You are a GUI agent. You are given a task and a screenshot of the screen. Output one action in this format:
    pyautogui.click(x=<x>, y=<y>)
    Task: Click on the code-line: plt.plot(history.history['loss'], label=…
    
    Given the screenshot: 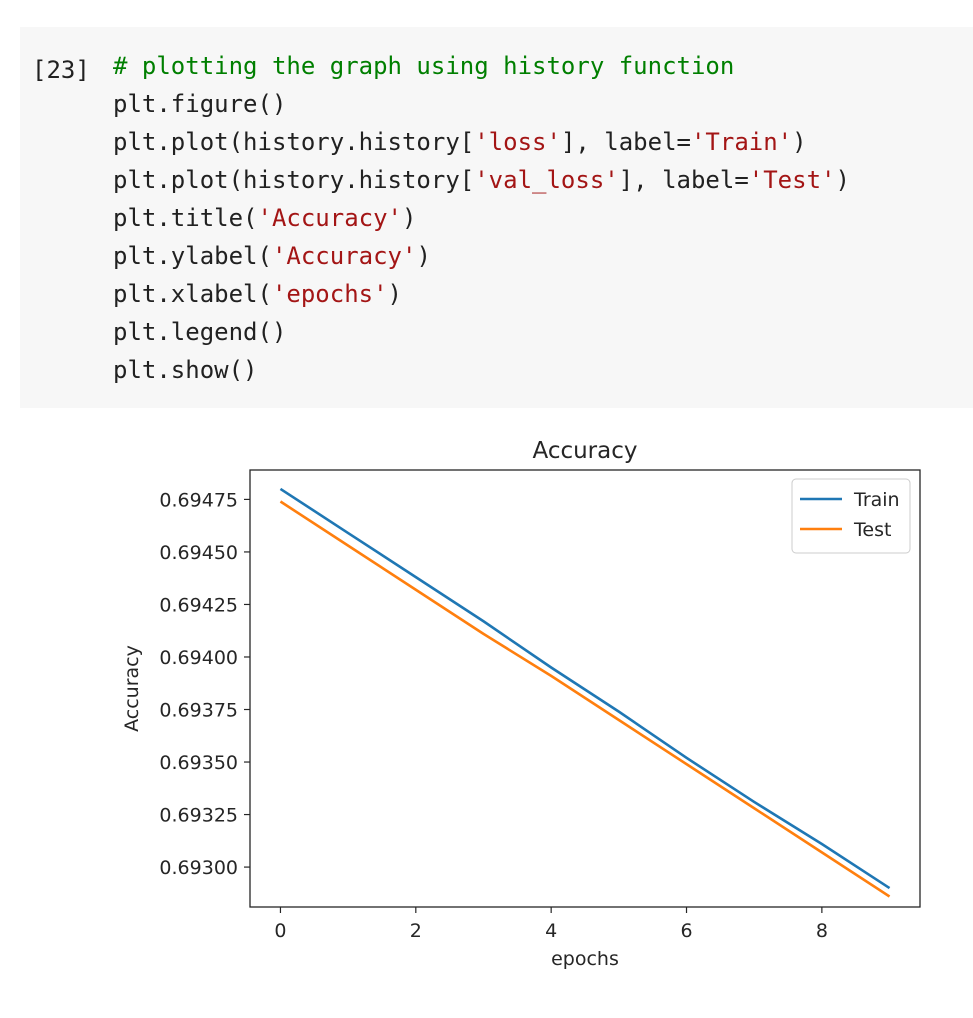 What is the action you would take?
    pyautogui.click(x=481, y=142)
    